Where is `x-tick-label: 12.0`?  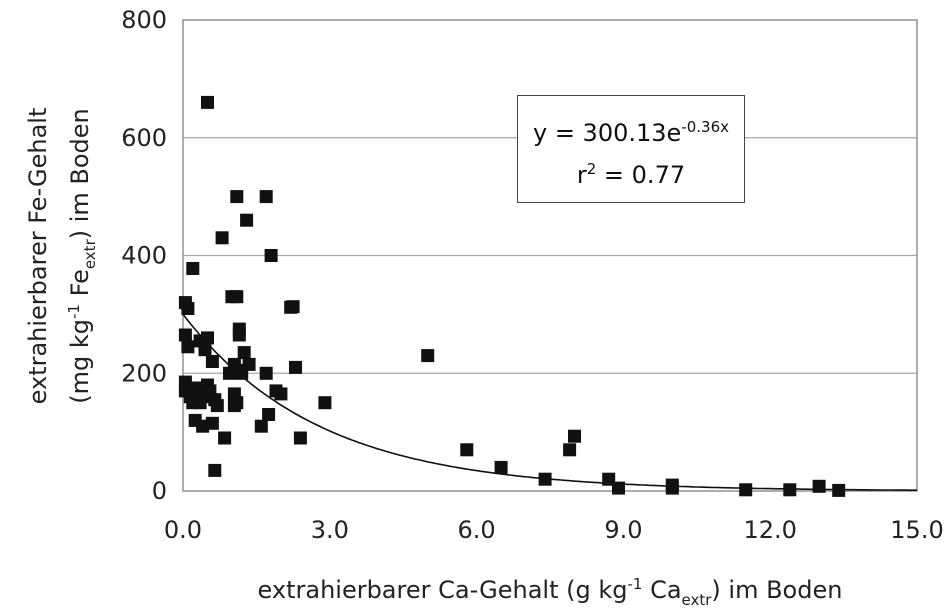 x-tick-label: 12.0 is located at coordinates (769, 530).